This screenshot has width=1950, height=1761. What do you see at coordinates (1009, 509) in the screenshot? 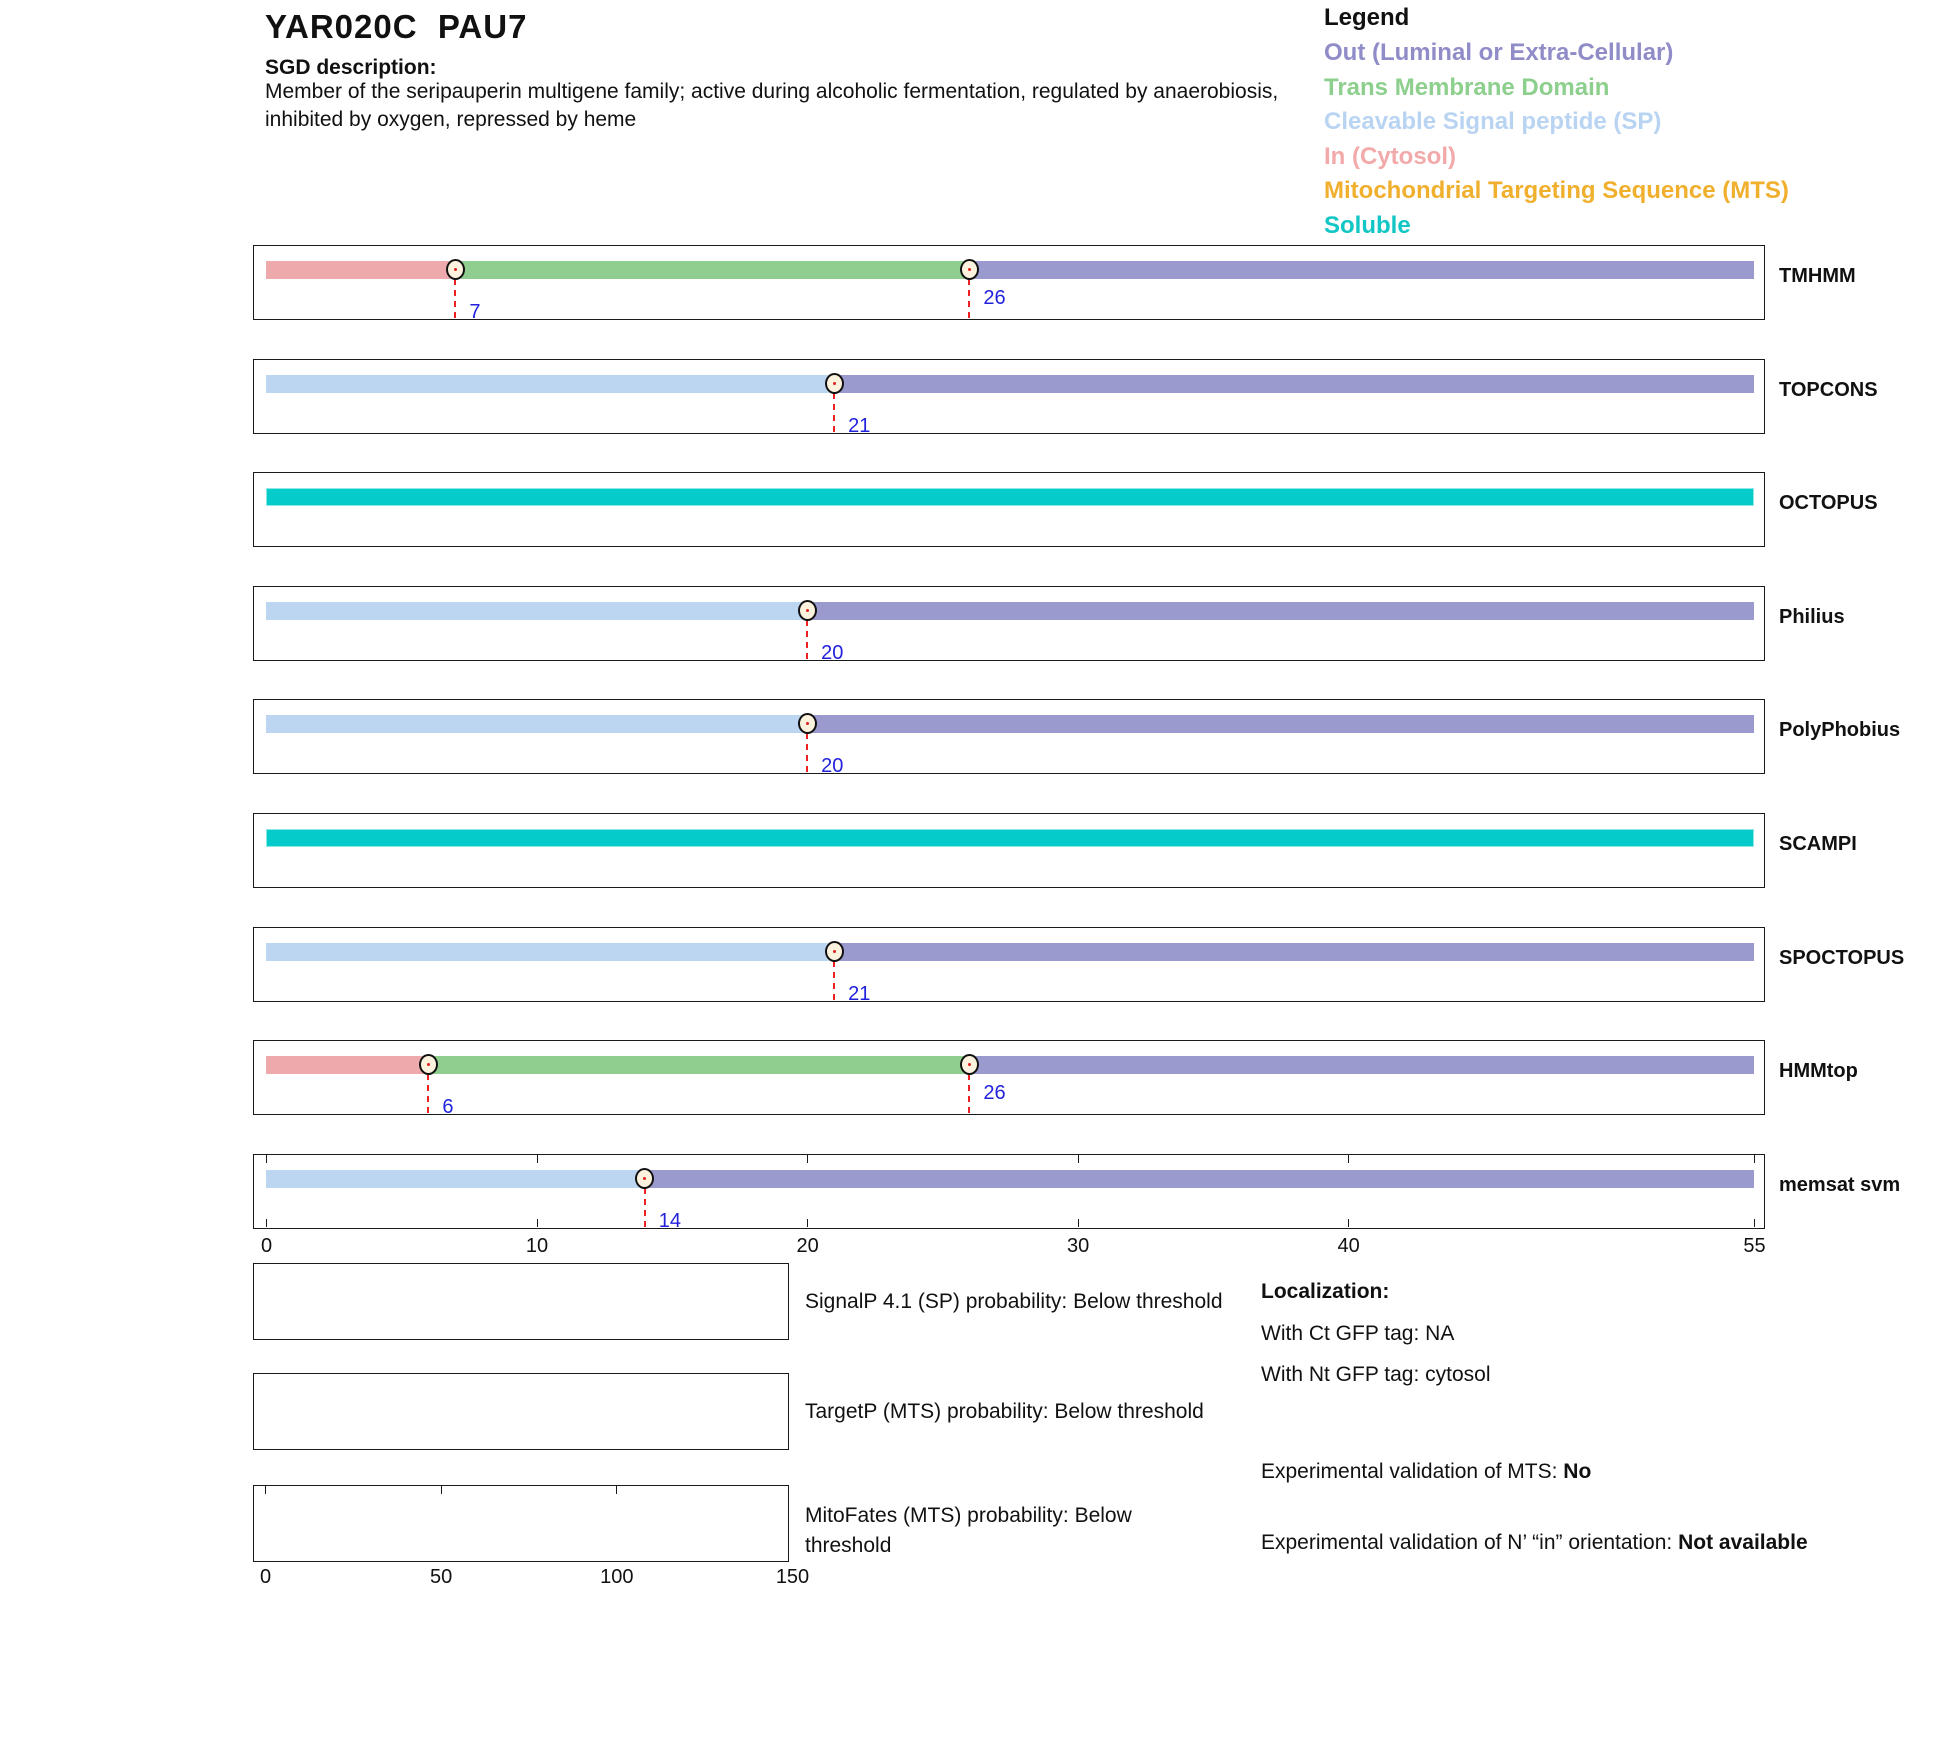
I see `prediction-track-octopus` at bounding box center [1009, 509].